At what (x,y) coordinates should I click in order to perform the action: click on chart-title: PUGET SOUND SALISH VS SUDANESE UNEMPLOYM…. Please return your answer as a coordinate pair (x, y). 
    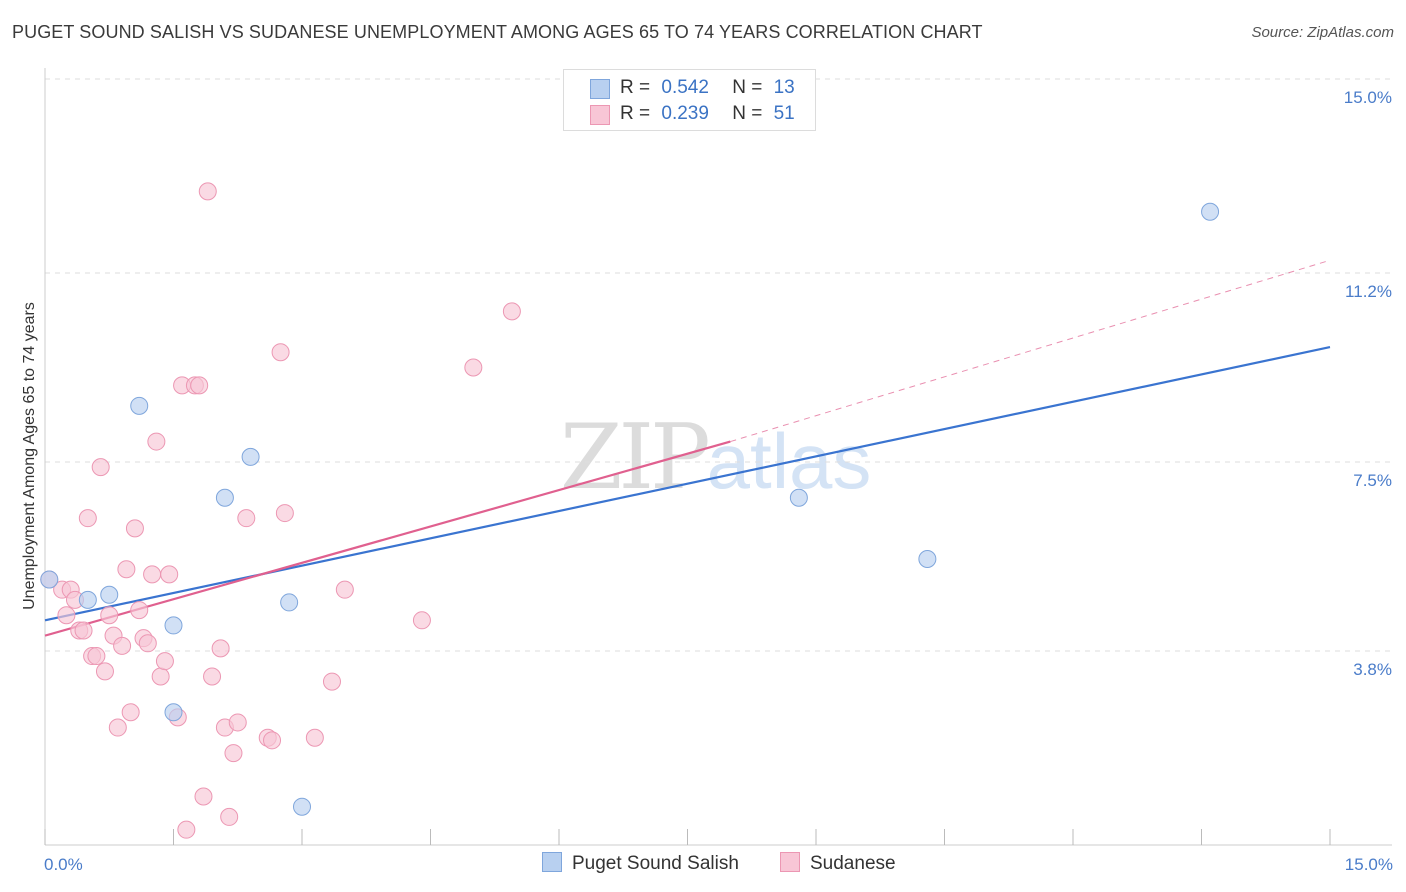
    Looking at the image, I should click on (497, 32).